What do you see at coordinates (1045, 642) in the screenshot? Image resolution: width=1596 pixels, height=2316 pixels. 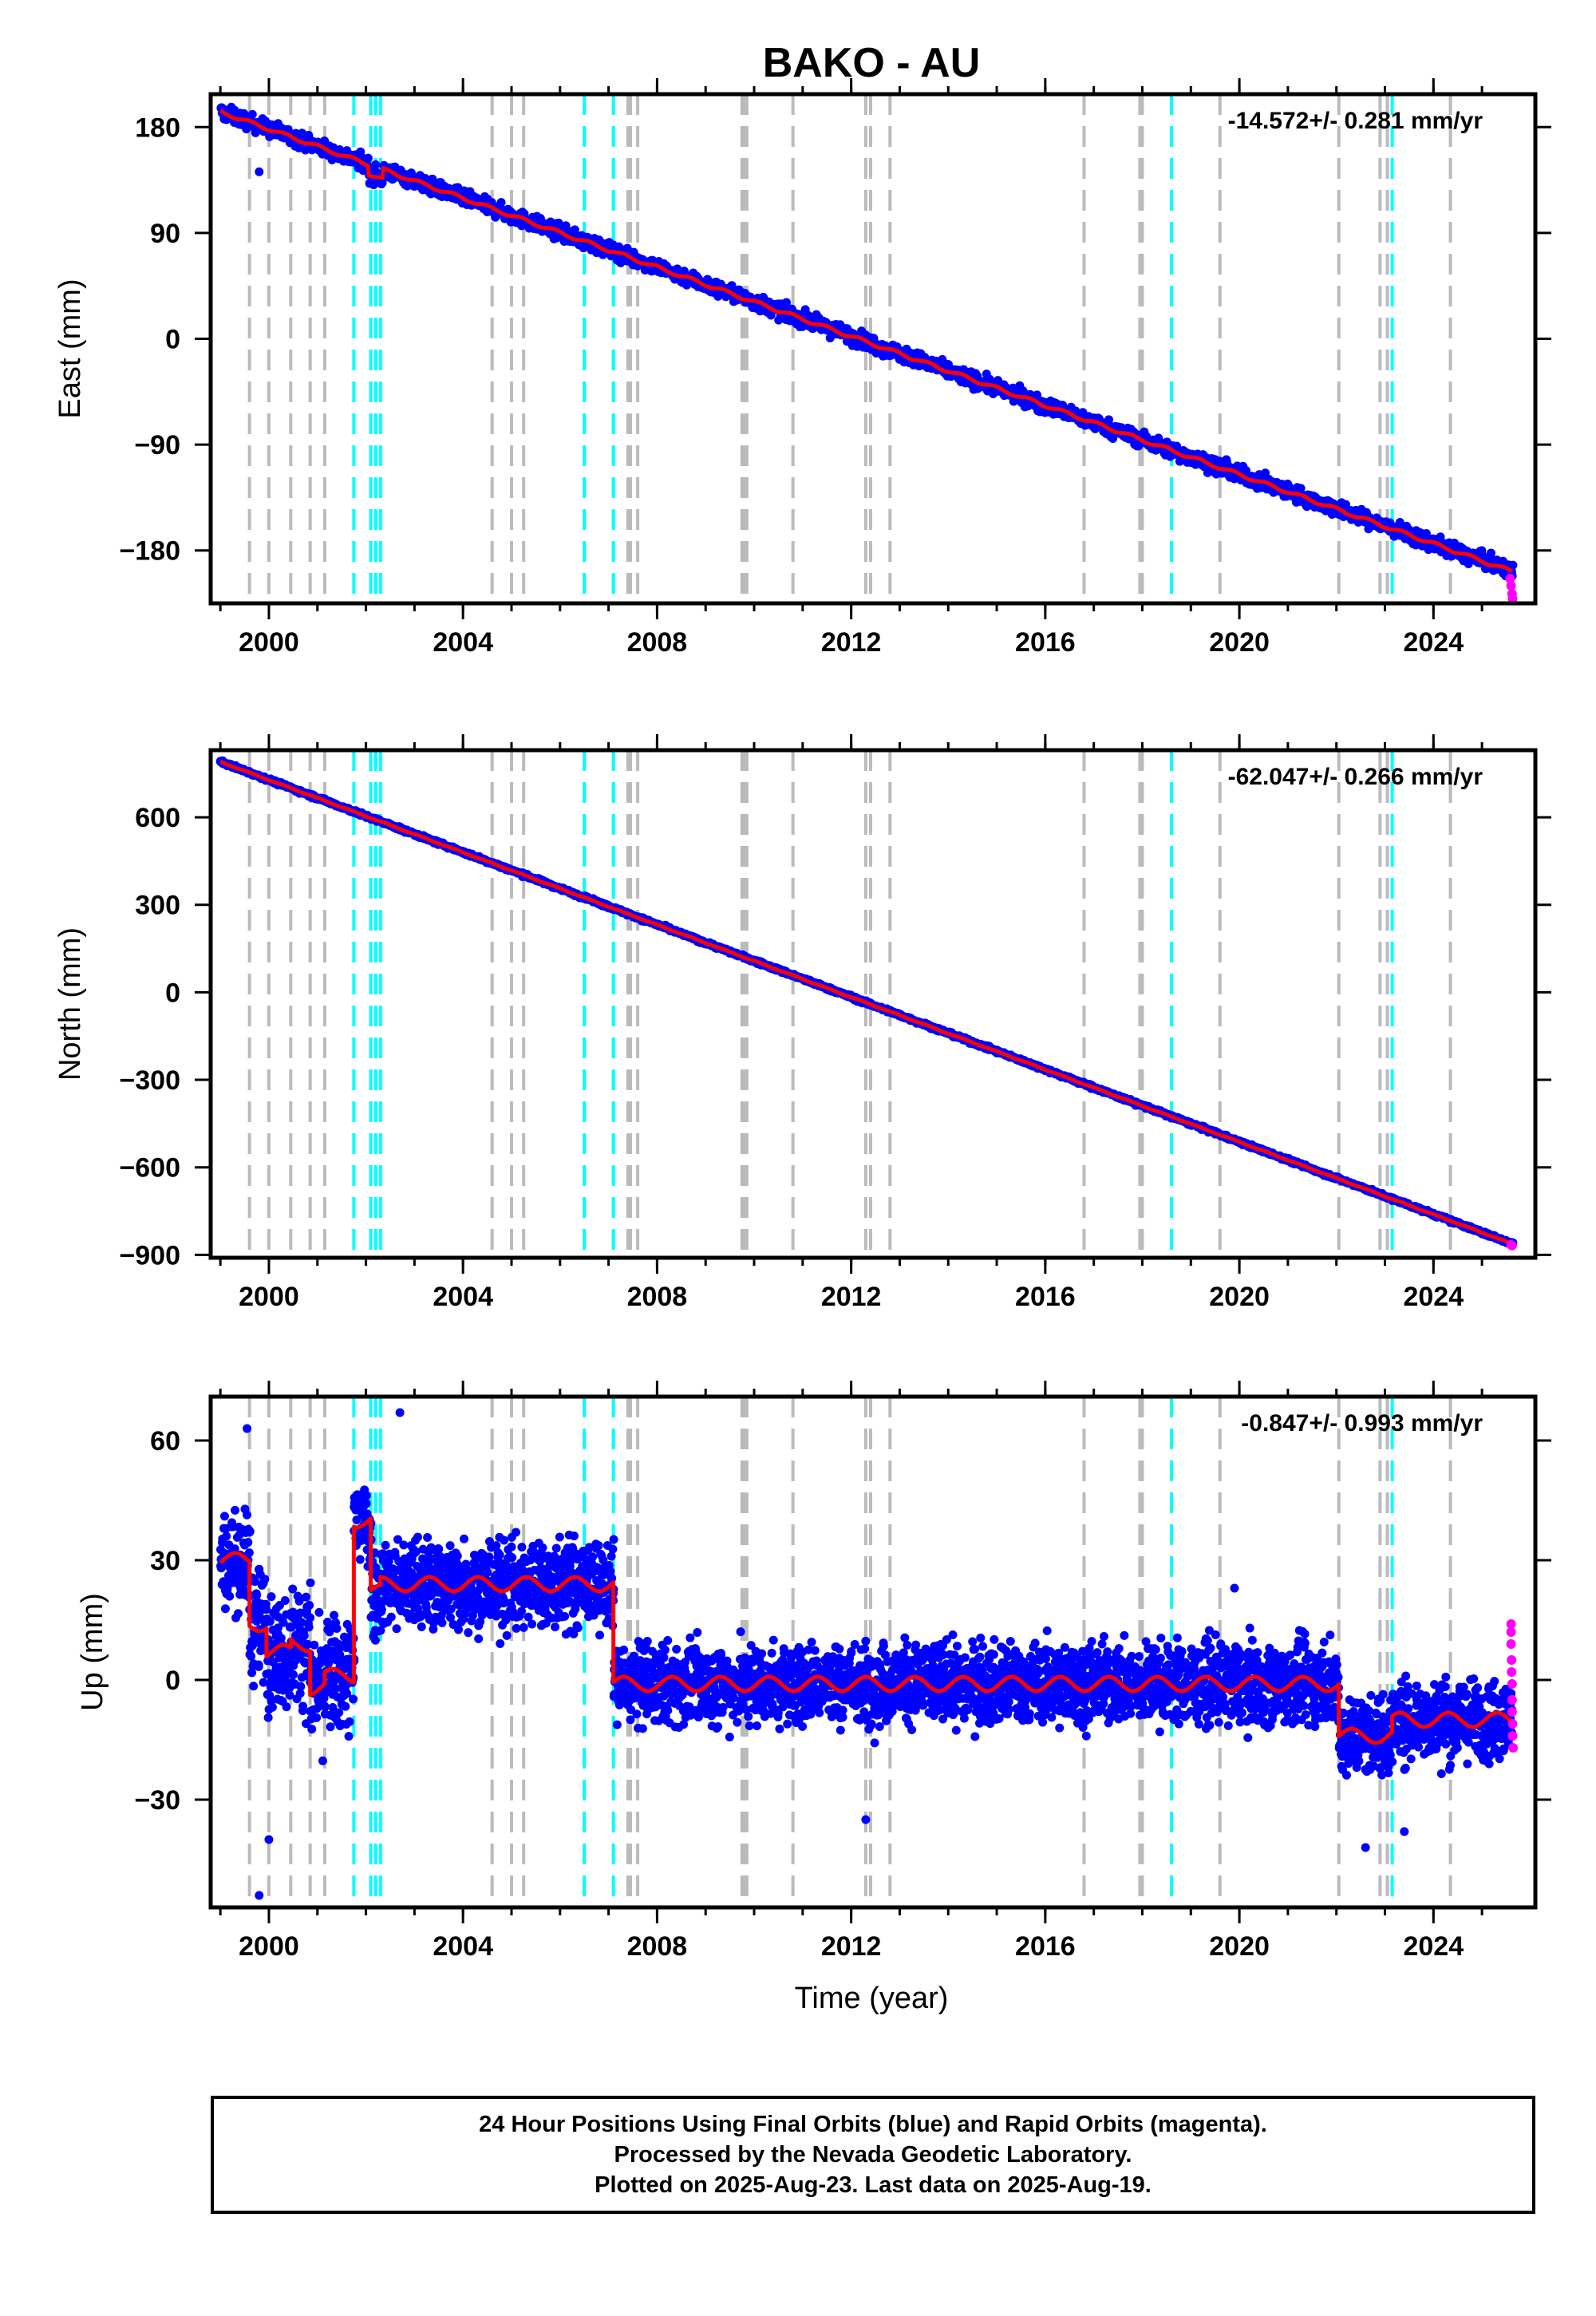 I see `x-tick-label: 2016` at bounding box center [1045, 642].